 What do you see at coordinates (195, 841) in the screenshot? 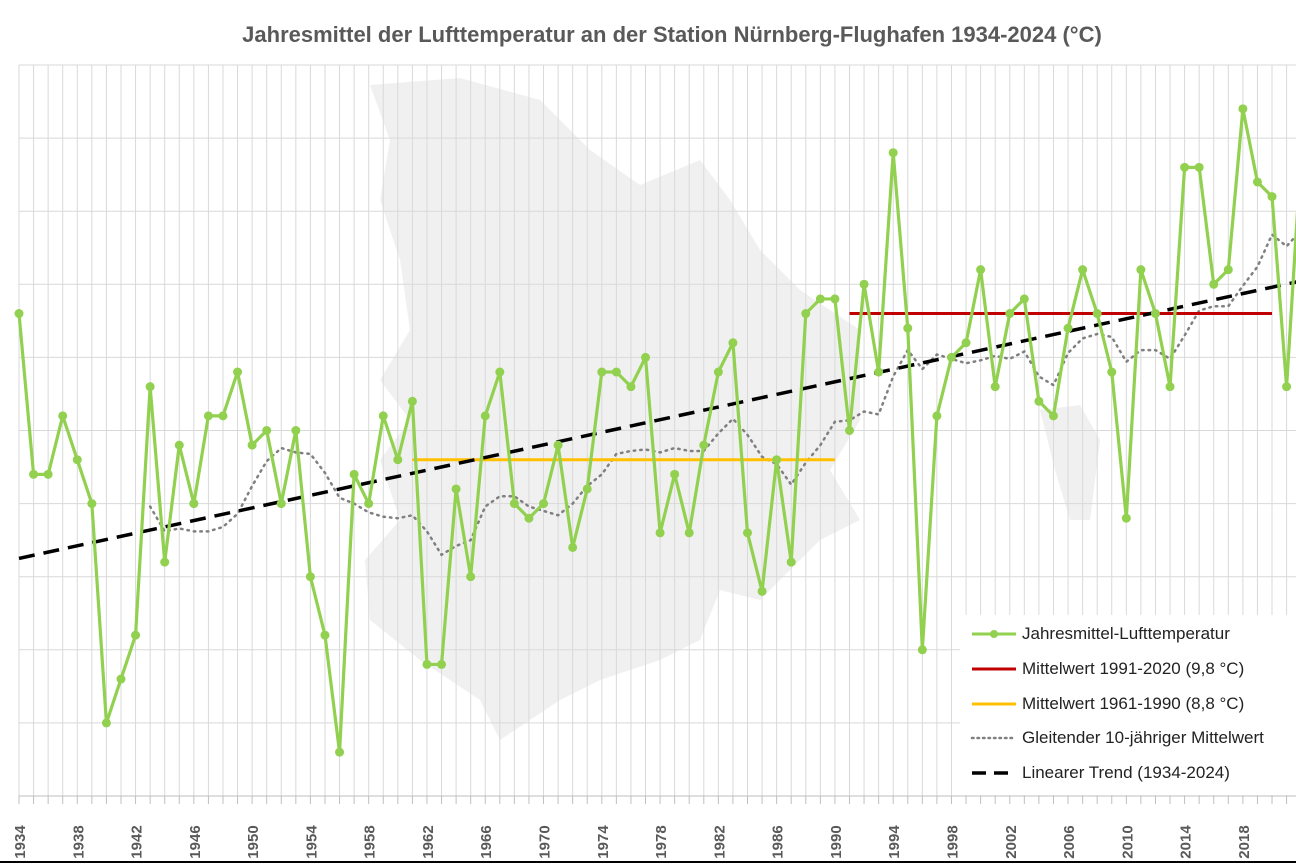
I see `x-tick-label: 1946` at bounding box center [195, 841].